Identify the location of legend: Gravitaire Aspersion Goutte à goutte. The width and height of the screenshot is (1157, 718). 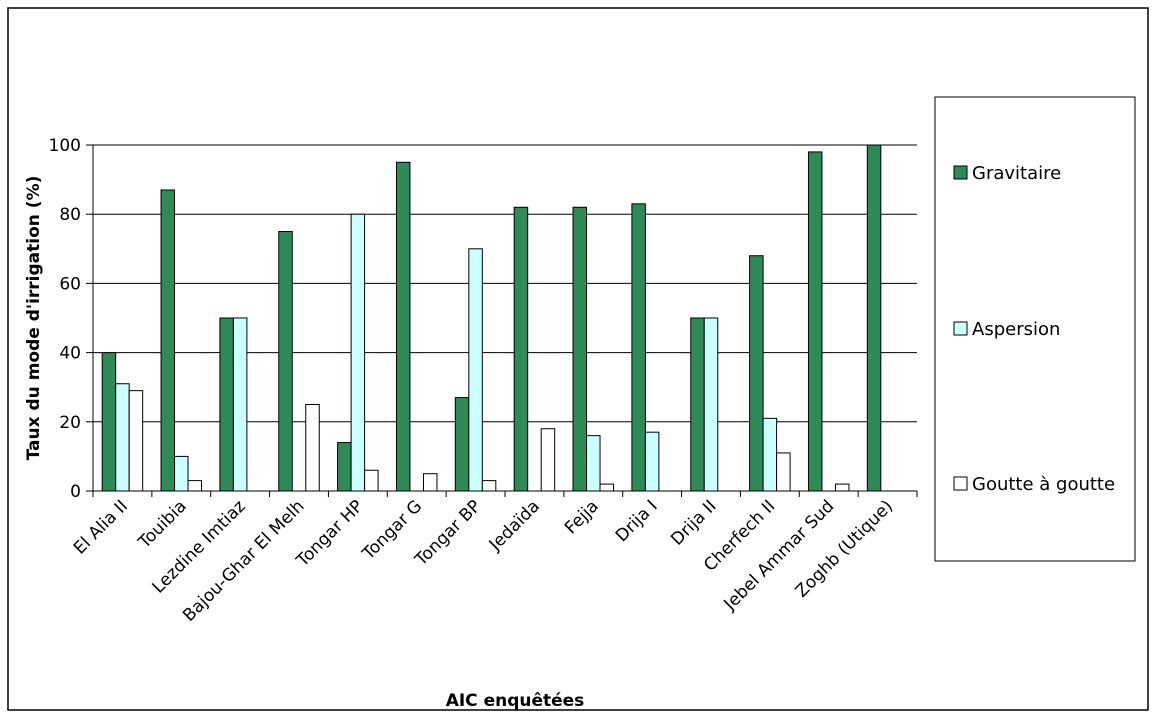
(1035, 329).